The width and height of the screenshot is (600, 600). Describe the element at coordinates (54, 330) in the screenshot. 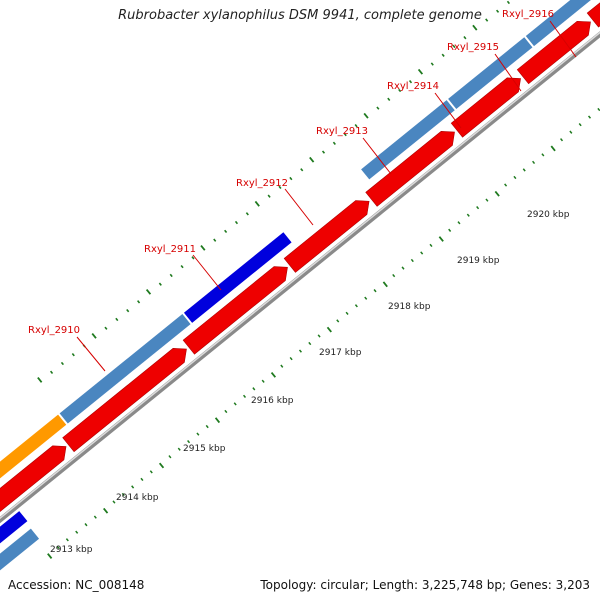

I see `gene-label: Rxyl_2910` at that location.